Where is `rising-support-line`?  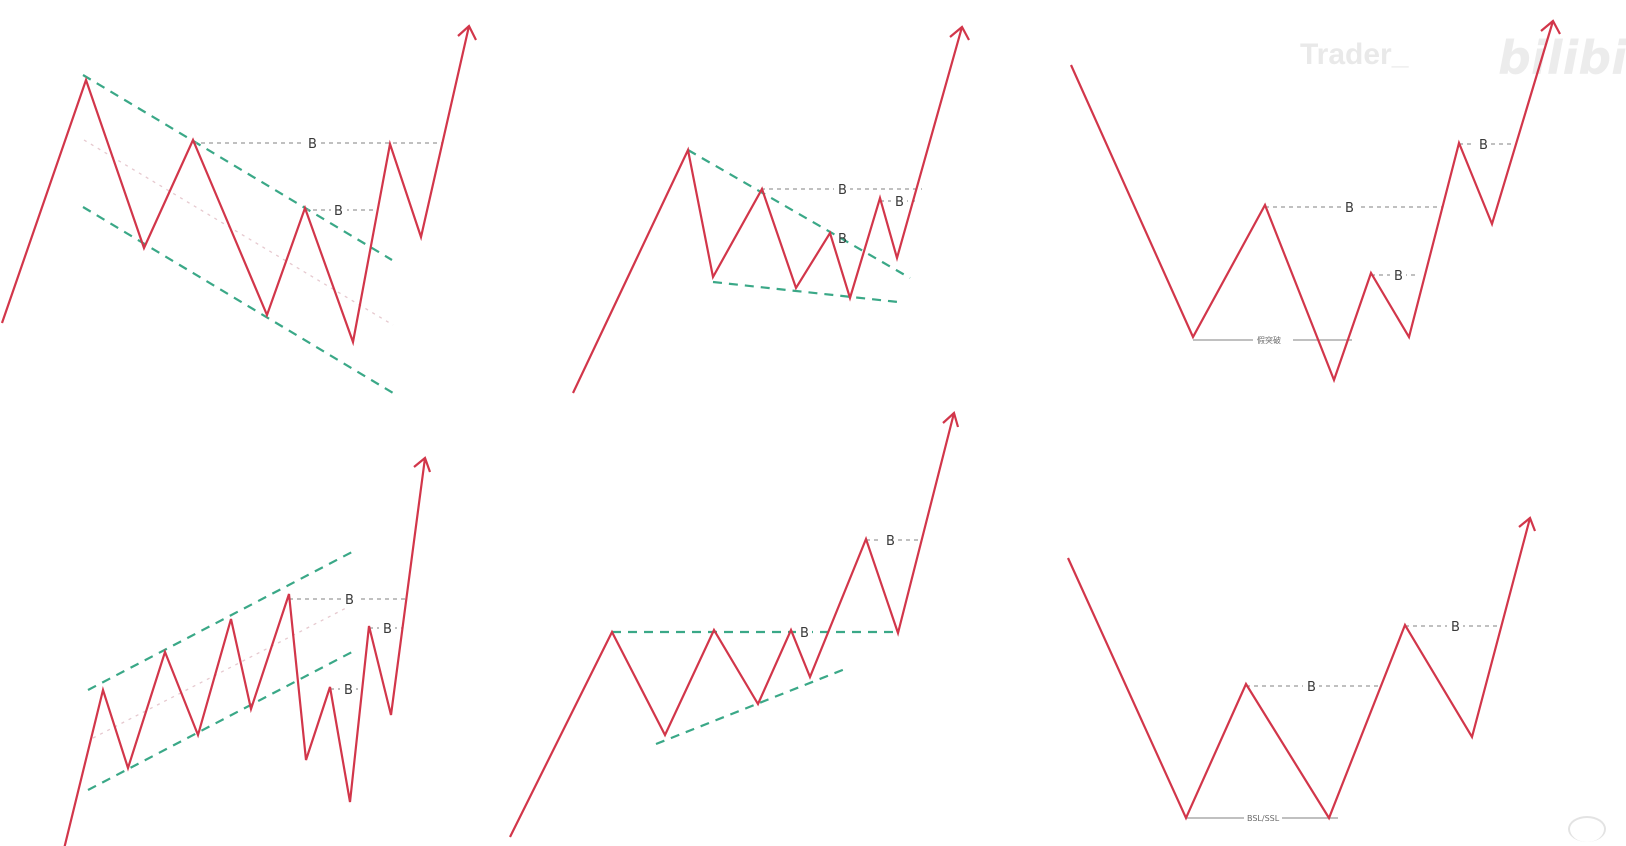 rising-support-line is located at coordinates (750, 706).